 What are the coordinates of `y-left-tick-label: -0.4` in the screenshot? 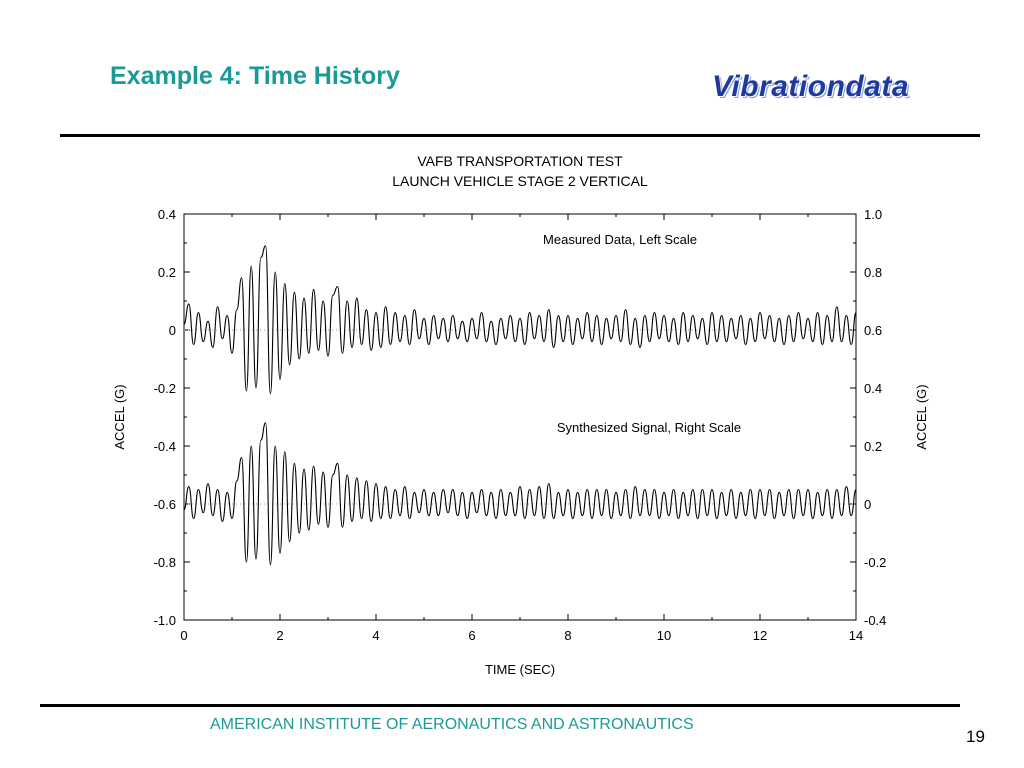 It's located at (165, 446).